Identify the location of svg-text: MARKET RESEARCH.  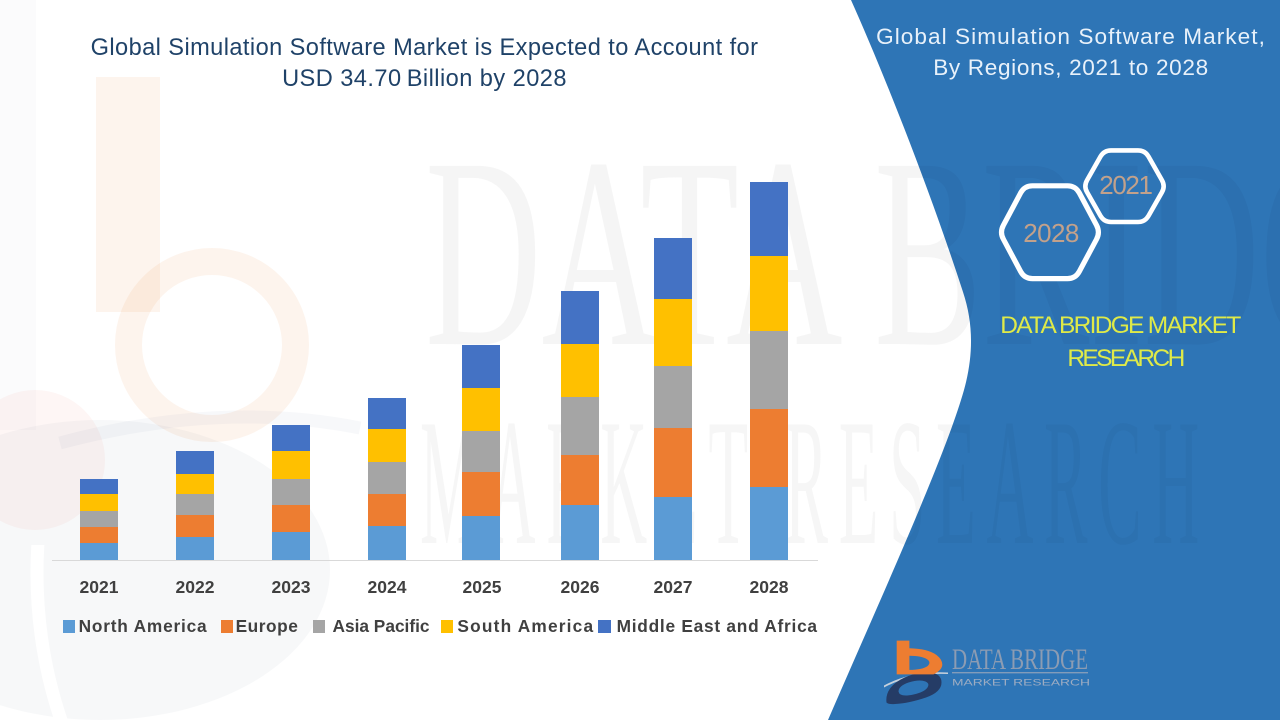
(1021, 683).